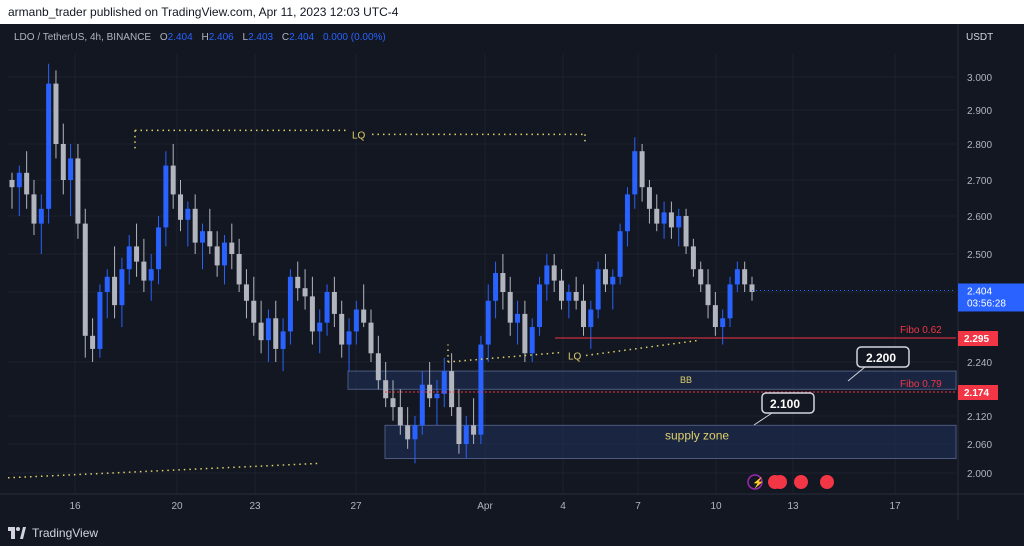 The height and width of the screenshot is (546, 1024). I want to click on callout-2200-text: 2.200, so click(881, 358).